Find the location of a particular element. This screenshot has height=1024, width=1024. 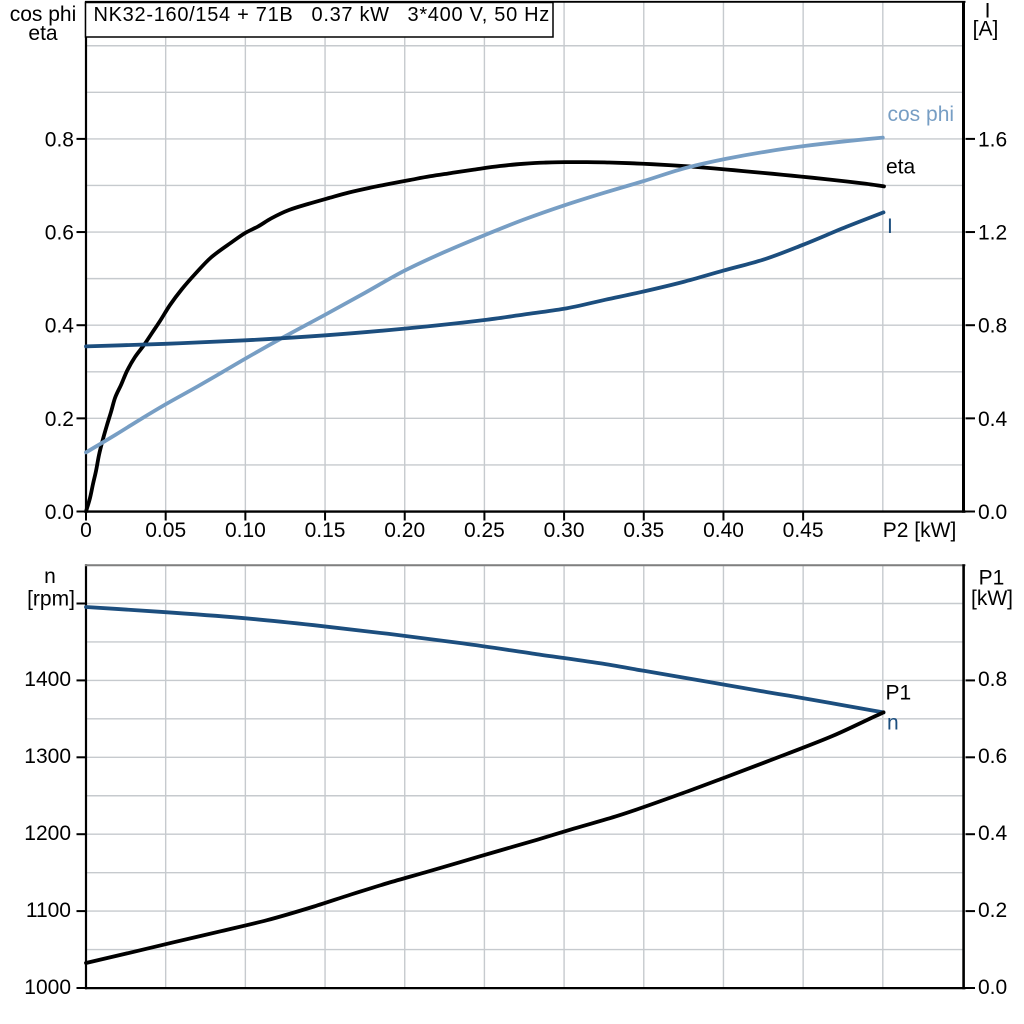

svg-text: 0.15 is located at coordinates (325, 530).